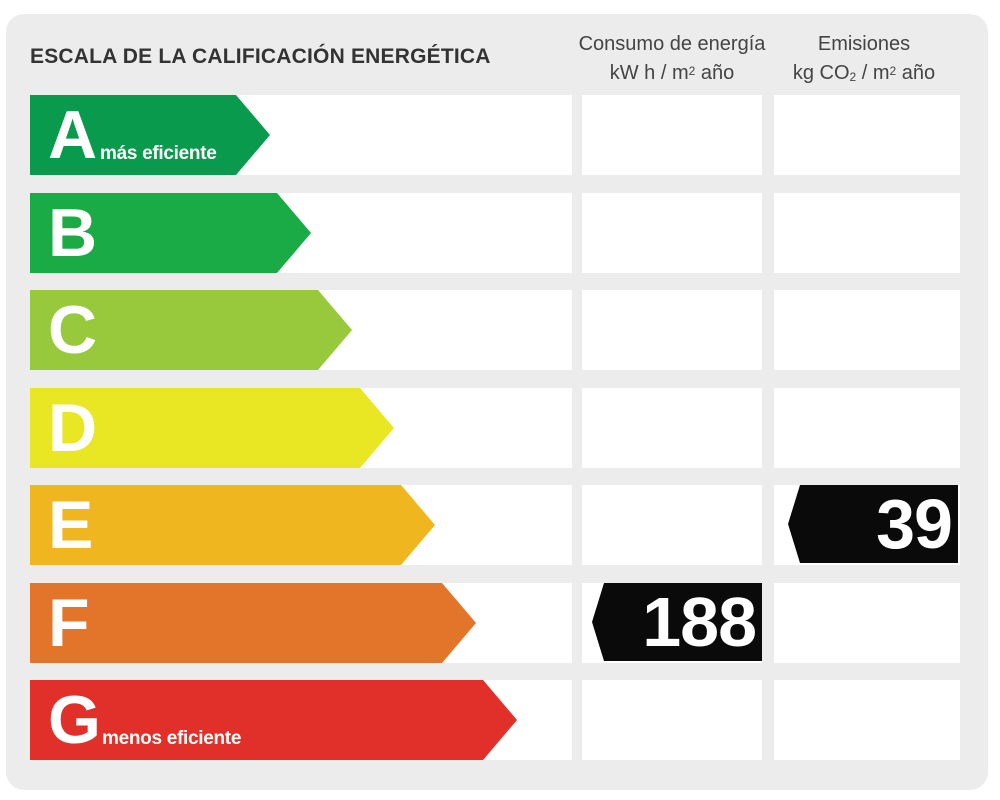  I want to click on rating-note-g: menos eficiente, so click(172, 738).